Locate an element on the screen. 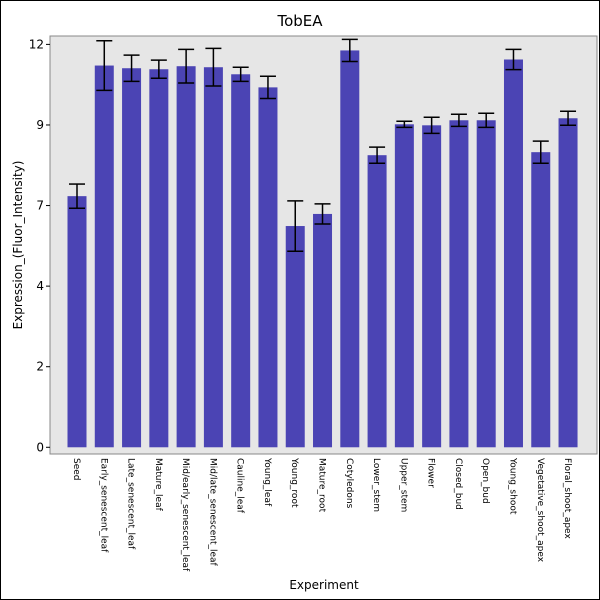  x-tick-label: Mid/late_senescent_leaf is located at coordinates (212, 512).